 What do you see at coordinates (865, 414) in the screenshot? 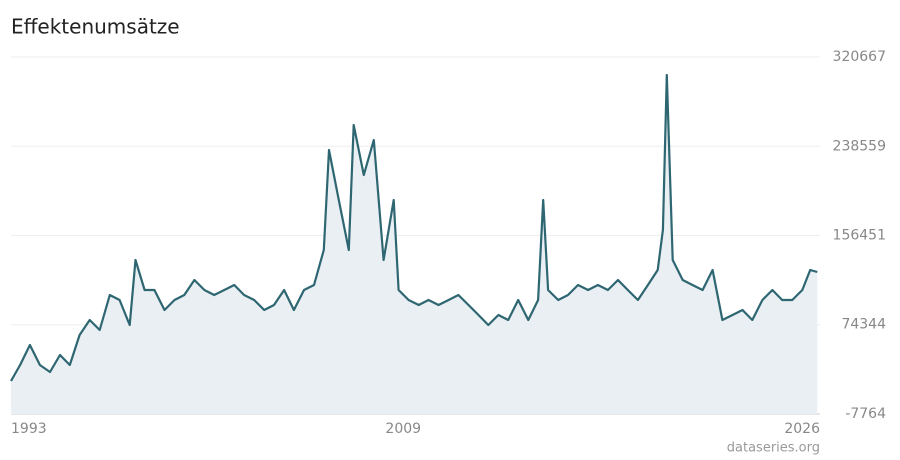
I see `y-tick-label: -7764` at bounding box center [865, 414].